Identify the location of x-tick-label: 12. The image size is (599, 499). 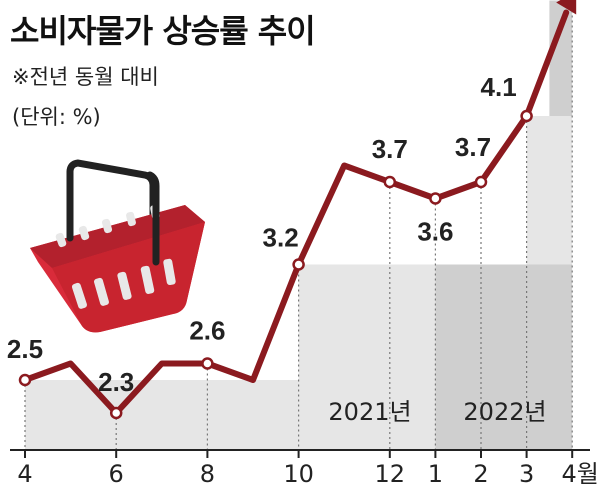
(390, 474).